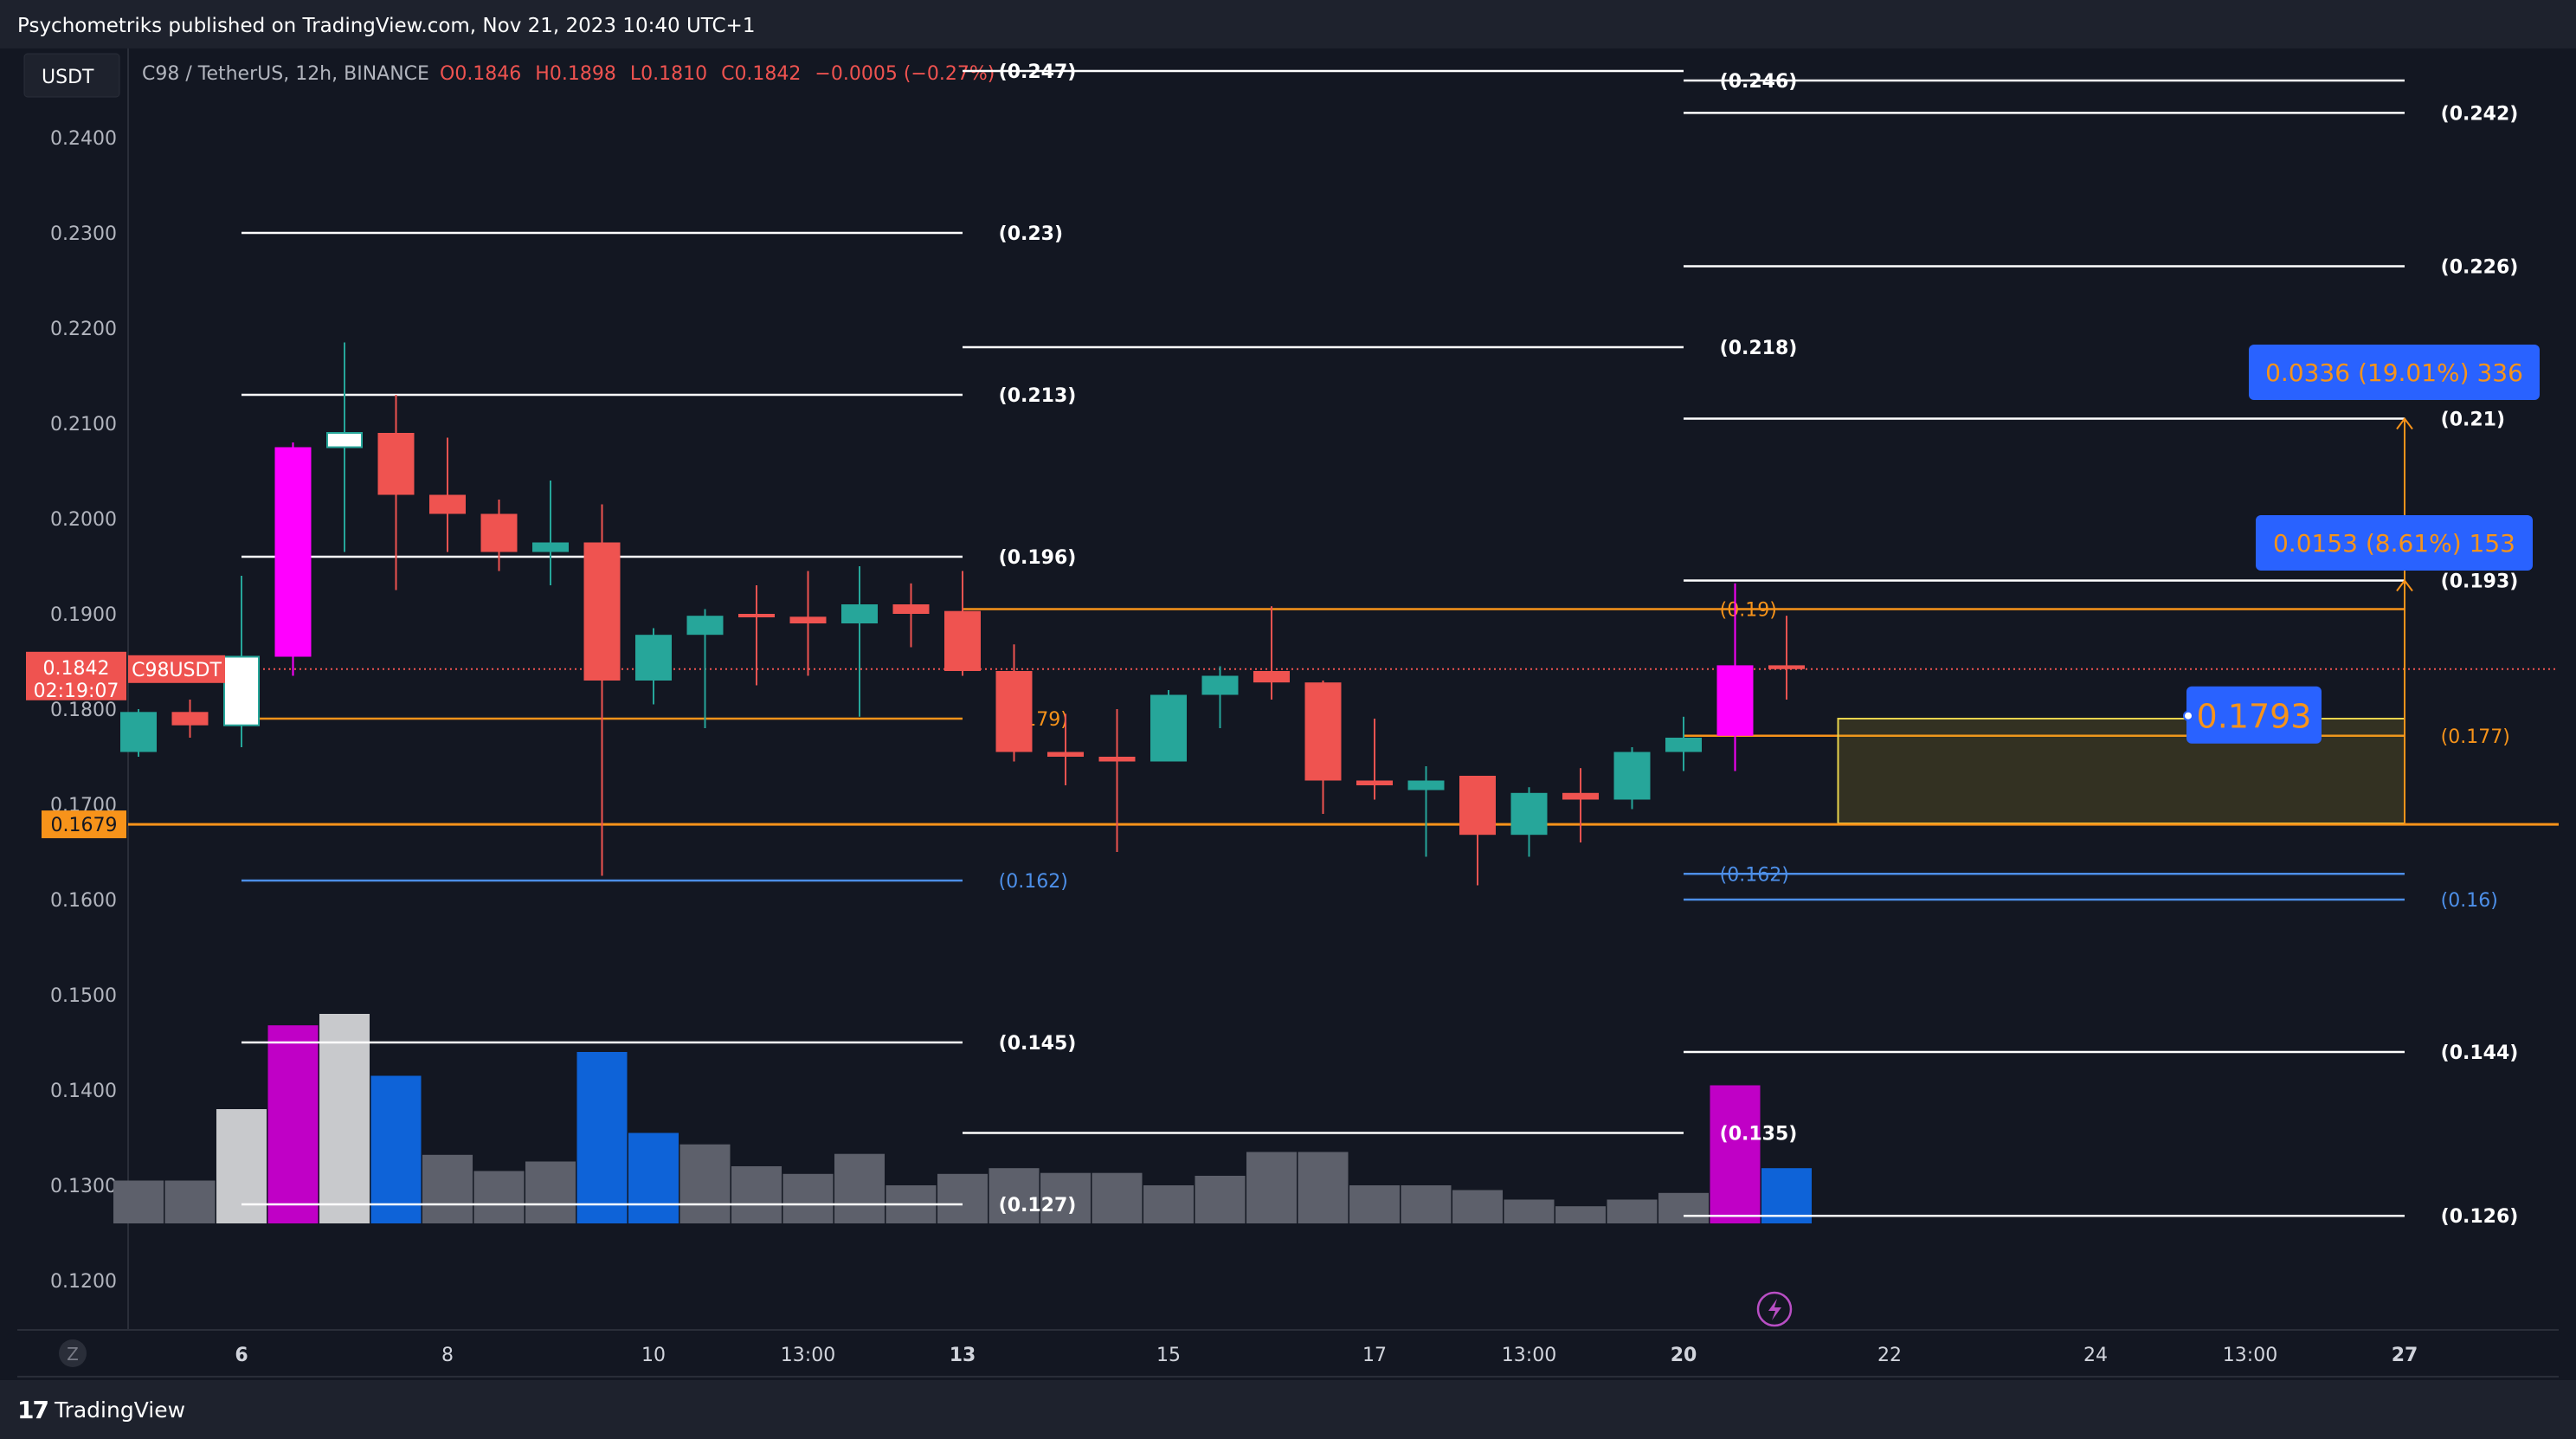 This screenshot has height=1439, width=2576. I want to click on brand-name: TradingView, so click(120, 1410).